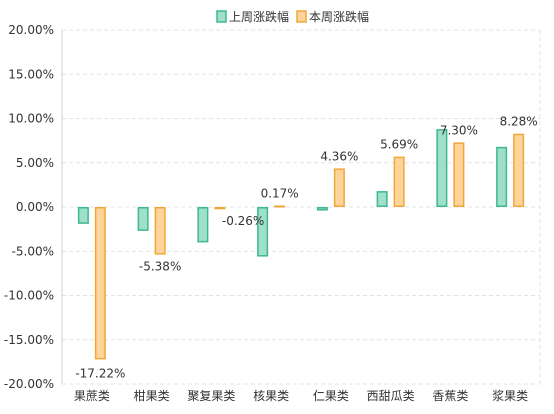 This screenshot has width=554, height=414. What do you see at coordinates (510, 395) in the screenshot?
I see `x-tick-label: 浆果类` at bounding box center [510, 395].